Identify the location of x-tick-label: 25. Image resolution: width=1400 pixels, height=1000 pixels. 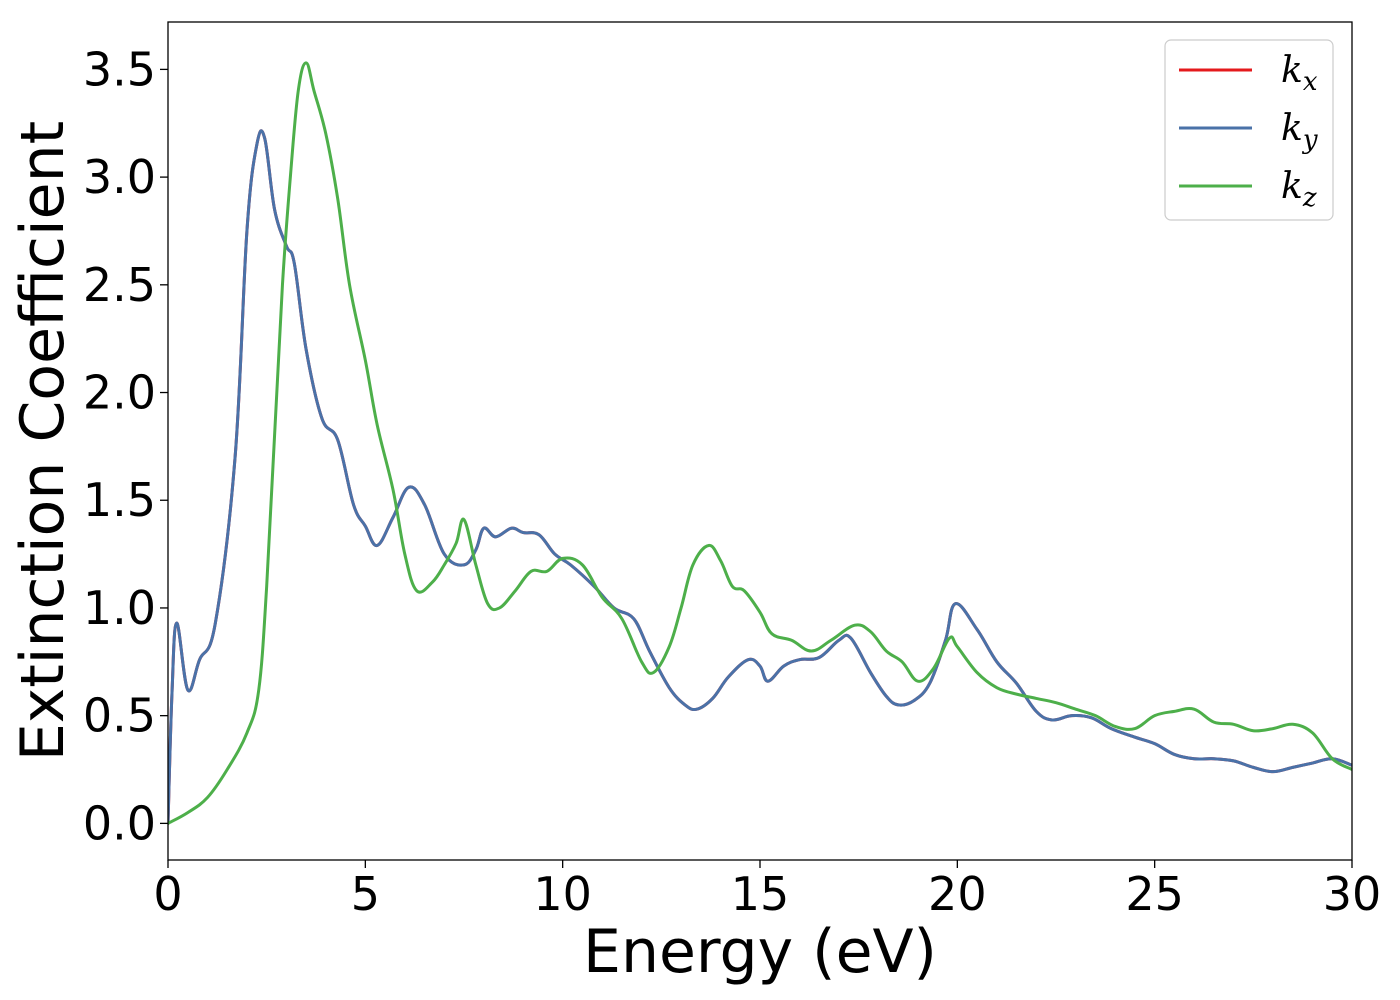
(1154, 894).